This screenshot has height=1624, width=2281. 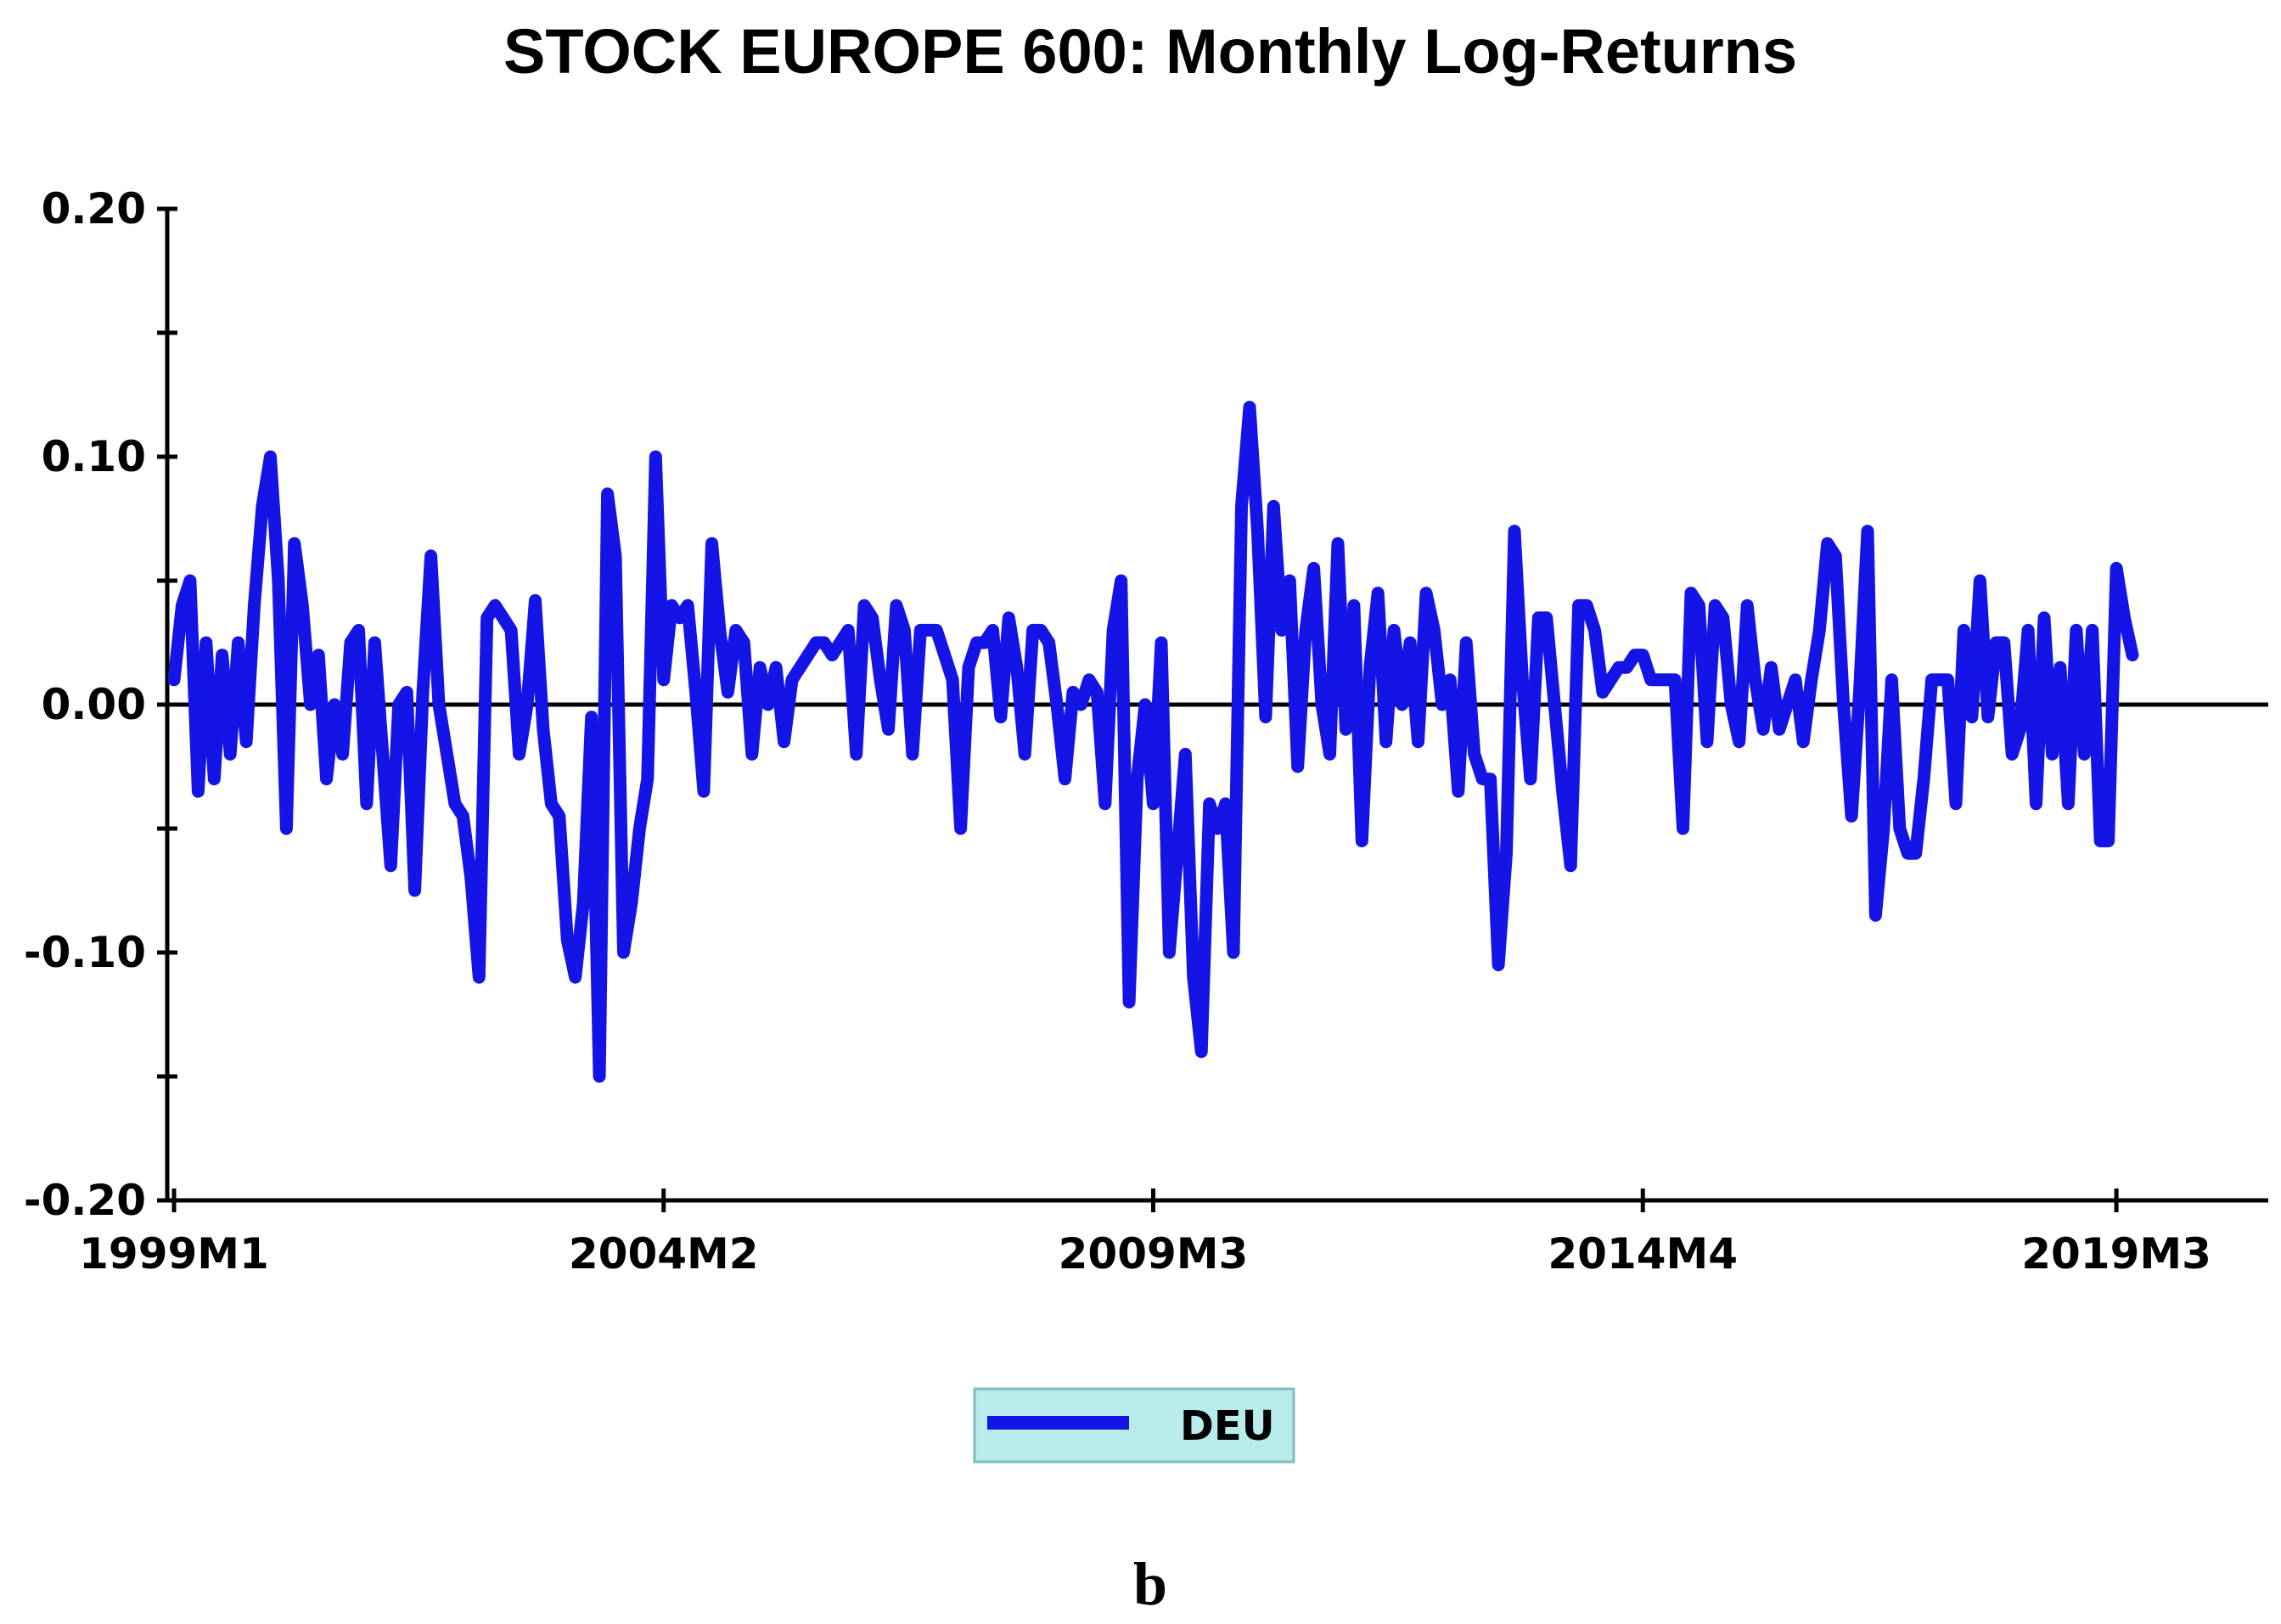 What do you see at coordinates (1154, 1253) in the screenshot?
I see `x-tick-label: 2009M3` at bounding box center [1154, 1253].